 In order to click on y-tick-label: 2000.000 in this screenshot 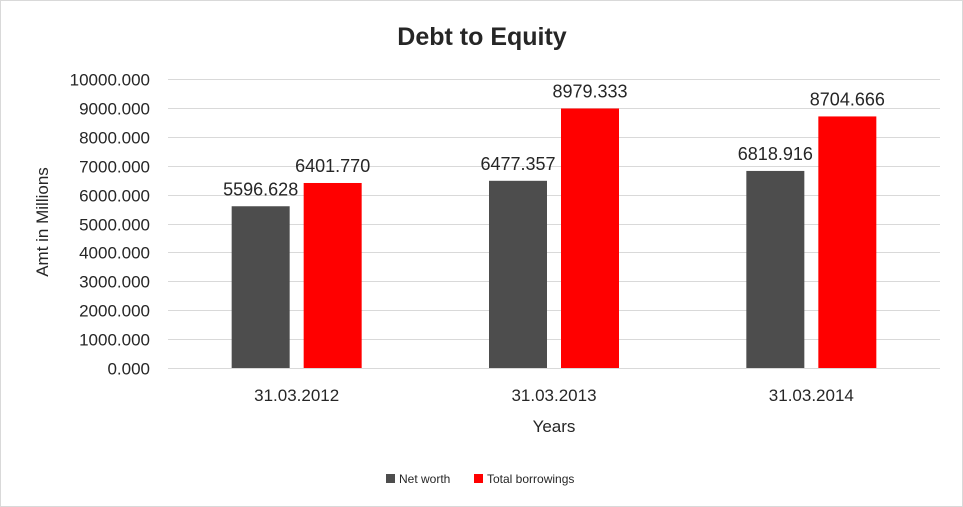, I will do `click(114, 311)`.